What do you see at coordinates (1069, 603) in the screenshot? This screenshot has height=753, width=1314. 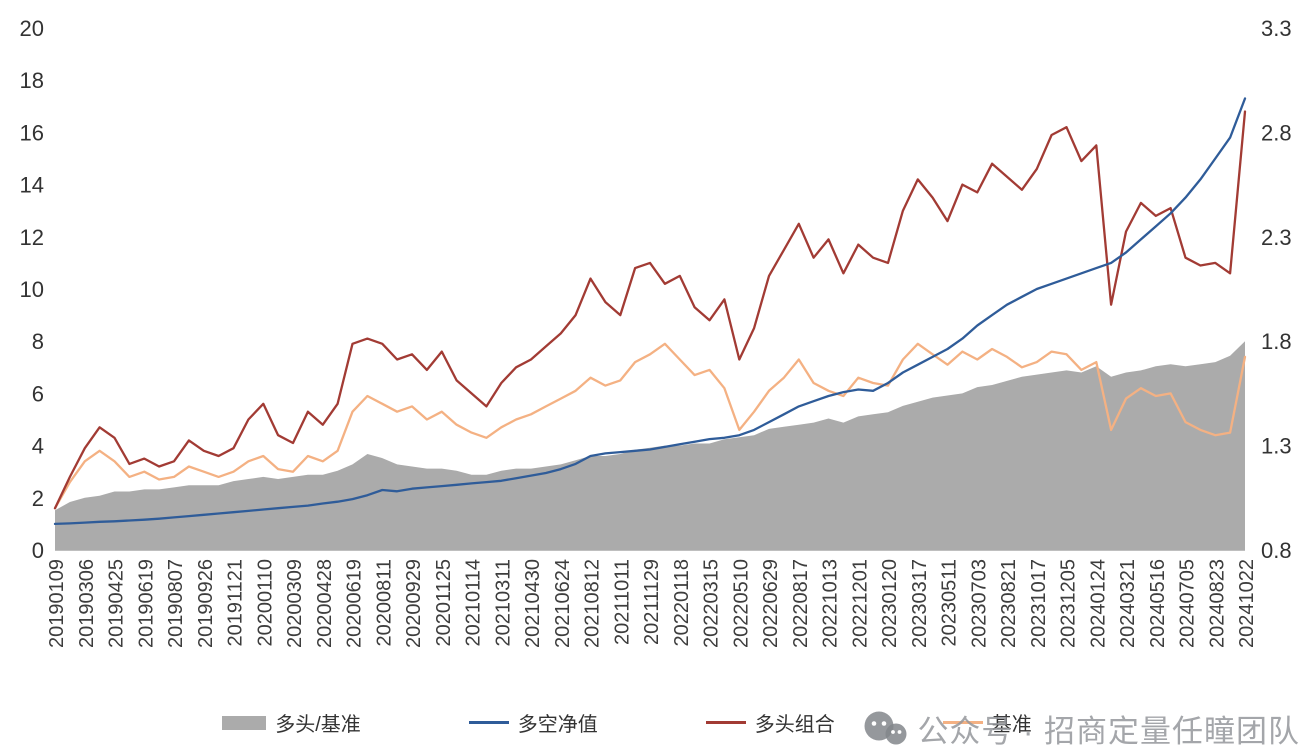 I see `x-axis-label: 20231205` at bounding box center [1069, 603].